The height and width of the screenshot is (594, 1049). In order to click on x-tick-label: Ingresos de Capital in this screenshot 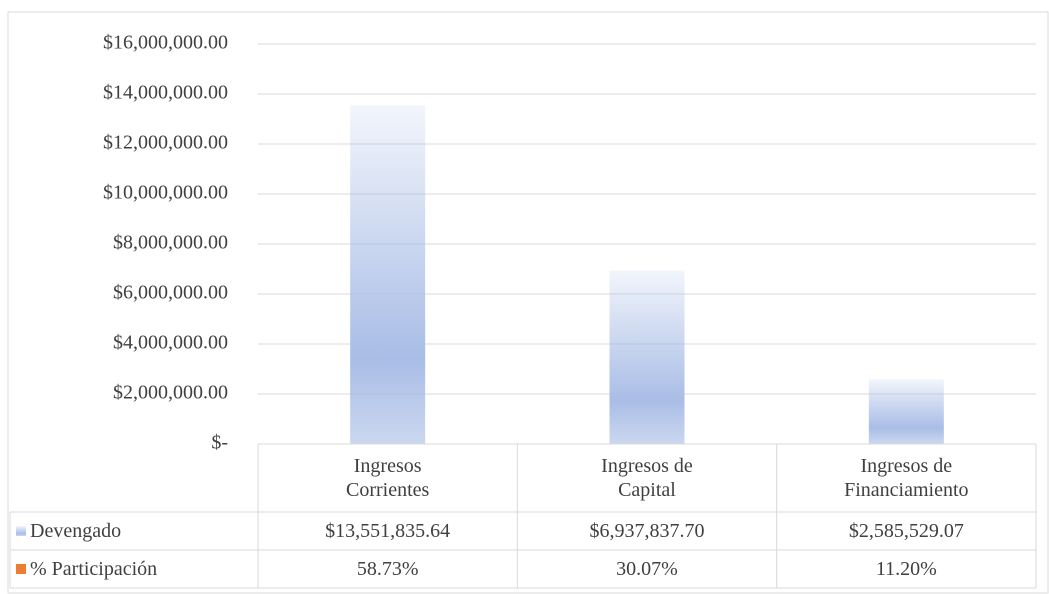, I will do `click(646, 478)`.